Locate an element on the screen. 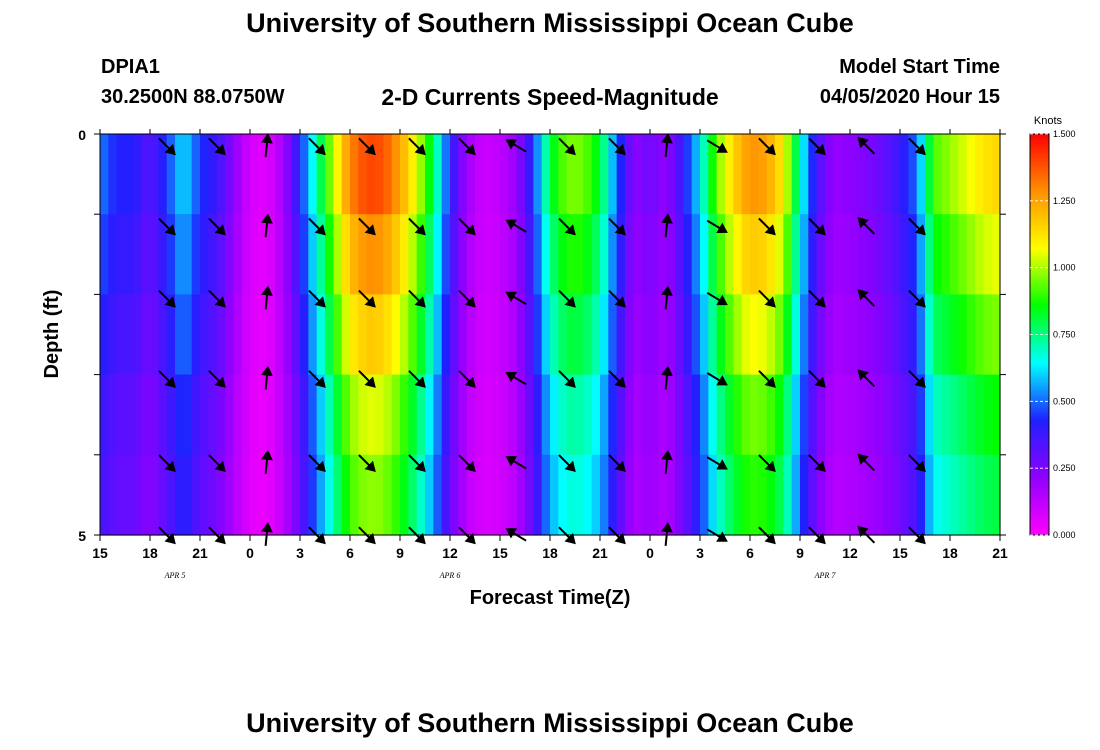 The image size is (1100, 750). colorbar-tick-label: 1.000 is located at coordinates (1064, 268).